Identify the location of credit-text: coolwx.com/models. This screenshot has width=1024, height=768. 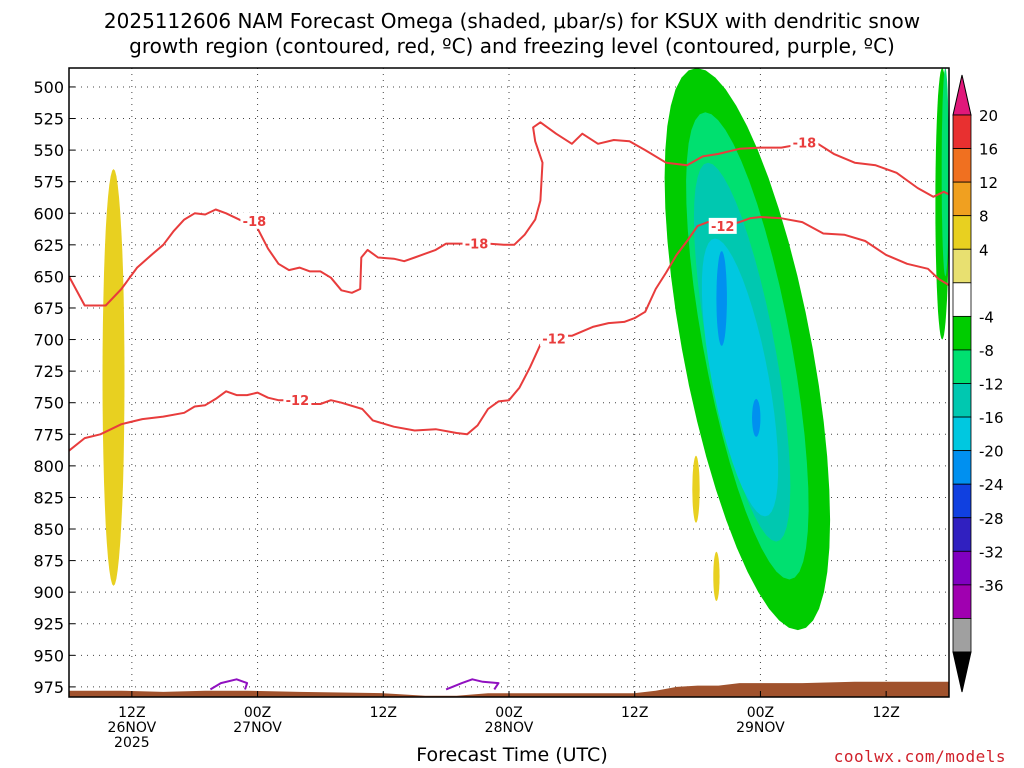
(919, 756).